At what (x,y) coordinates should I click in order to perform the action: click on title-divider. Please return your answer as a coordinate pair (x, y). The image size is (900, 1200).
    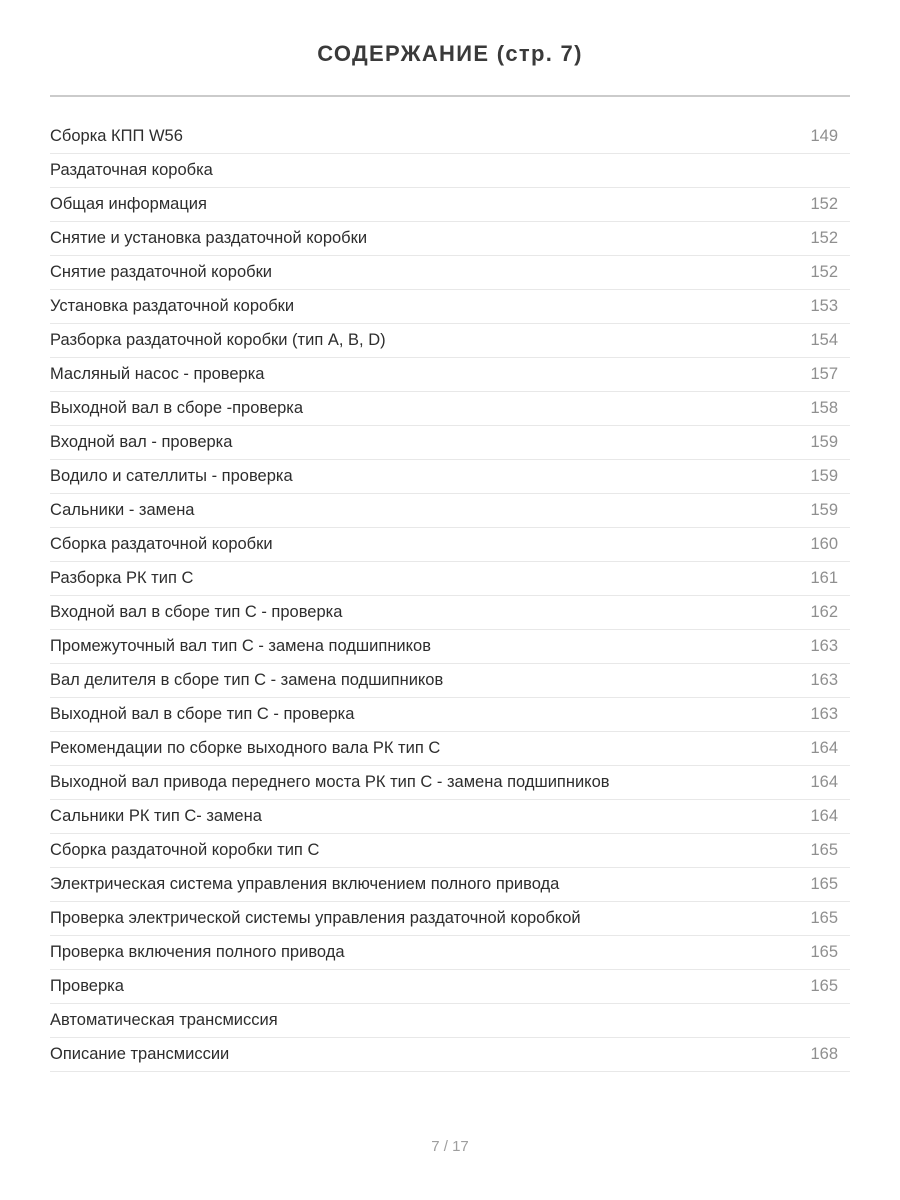
    Looking at the image, I should click on (450, 96).